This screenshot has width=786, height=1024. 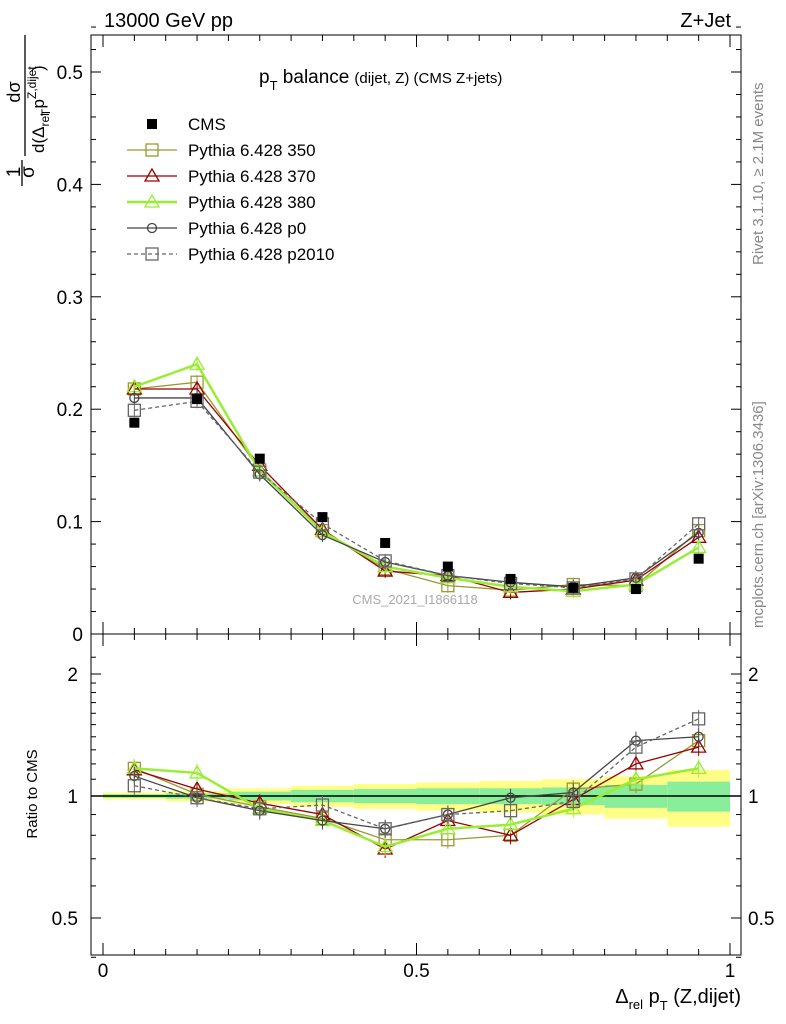 I want to click on xlabel-rest: (Z,dijet), so click(x=704, y=997).